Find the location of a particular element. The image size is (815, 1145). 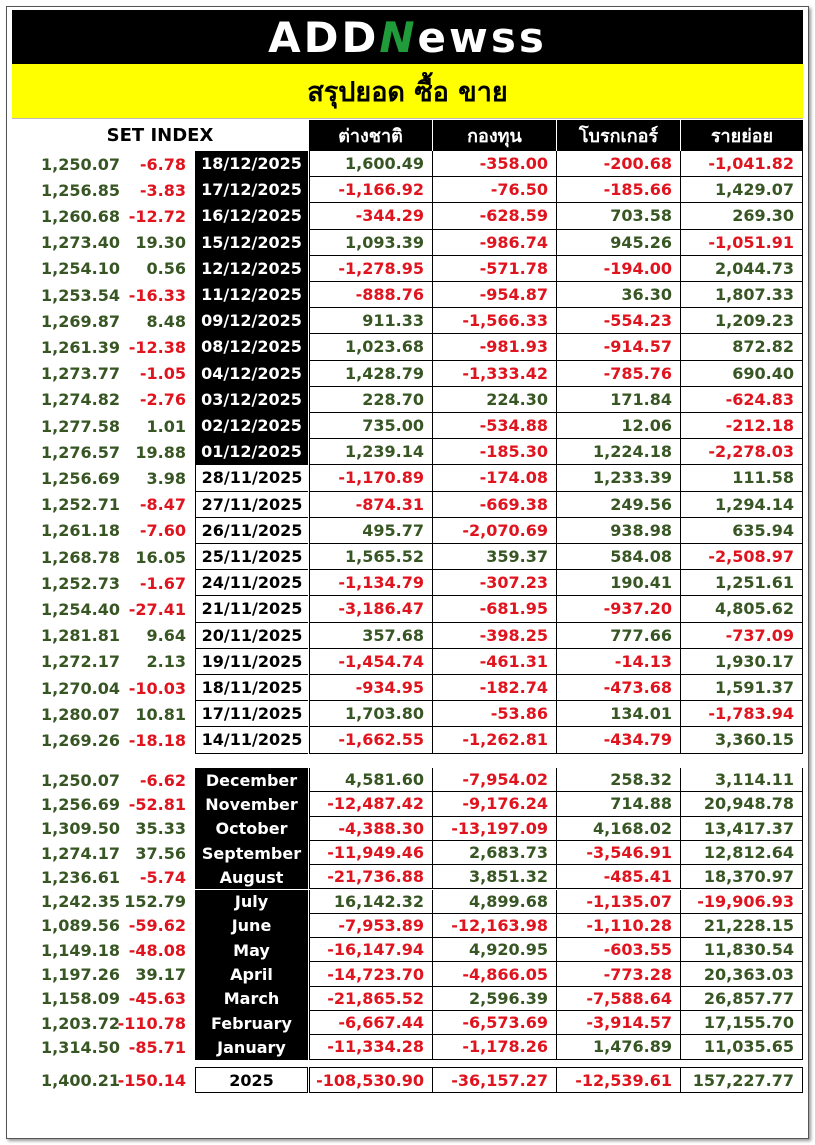

date-cell: 26/11/2025 is located at coordinates (251, 530).